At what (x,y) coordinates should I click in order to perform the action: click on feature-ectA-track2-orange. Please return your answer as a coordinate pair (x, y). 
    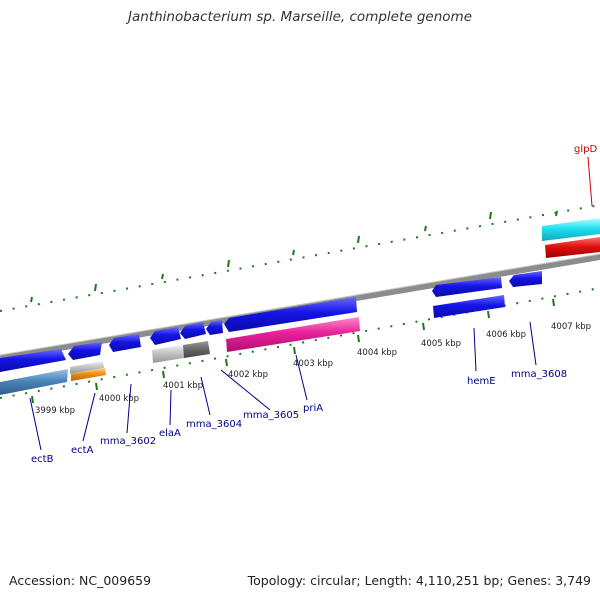
    Looking at the image, I should click on (88, 374).